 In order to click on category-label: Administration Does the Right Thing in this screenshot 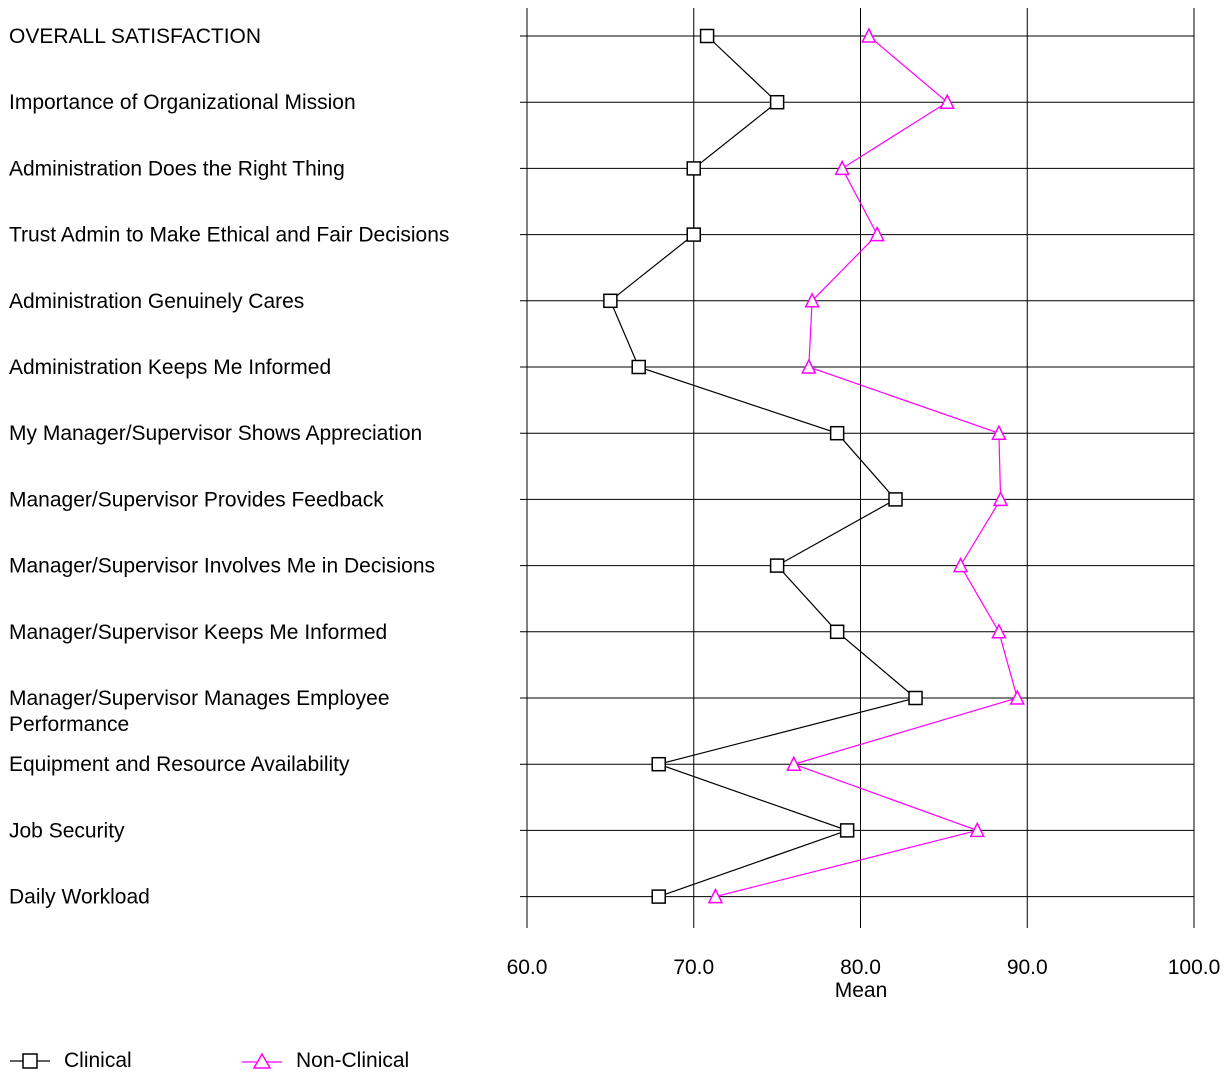, I will do `click(177, 168)`.